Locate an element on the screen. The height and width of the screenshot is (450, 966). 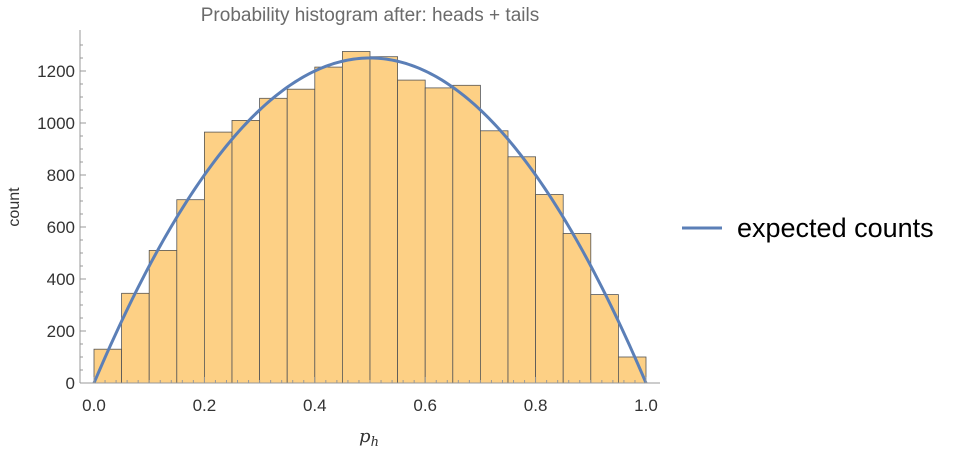
y-tick-label: 800 is located at coordinates (61, 175).